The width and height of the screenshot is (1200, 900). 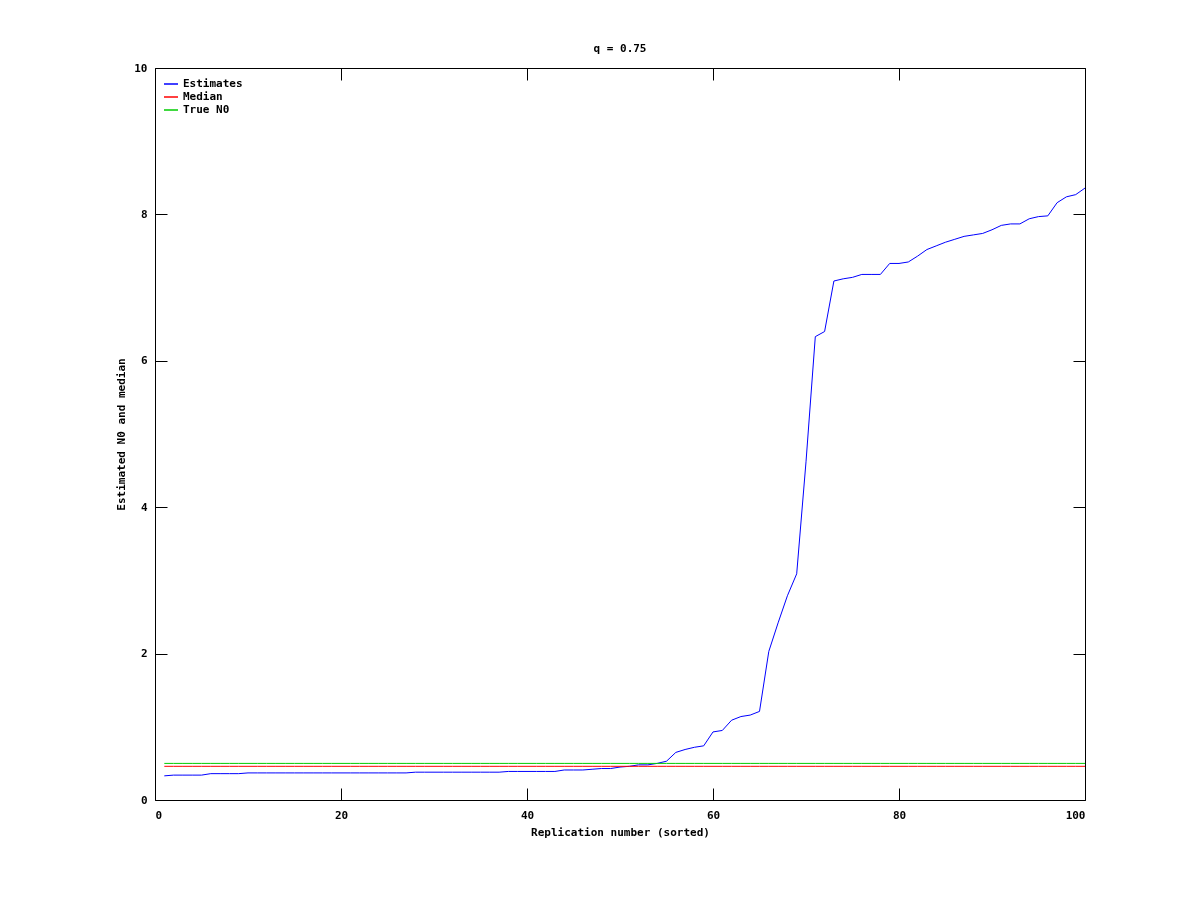 I want to click on x-tick-label: 0, so click(x=159, y=815).